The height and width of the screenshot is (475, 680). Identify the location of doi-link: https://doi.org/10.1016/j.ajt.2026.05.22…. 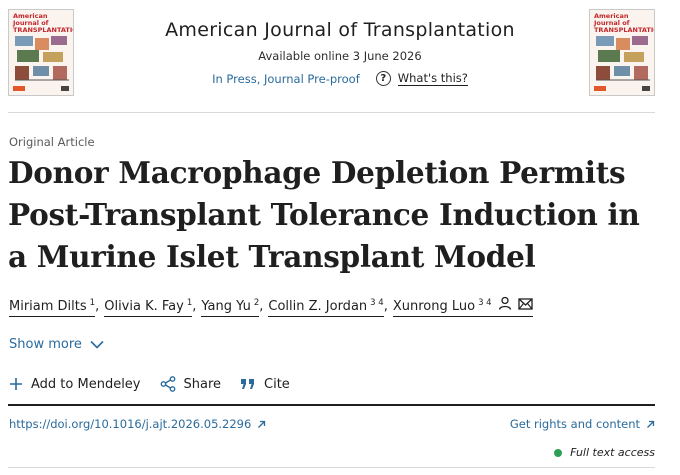
(137, 424).